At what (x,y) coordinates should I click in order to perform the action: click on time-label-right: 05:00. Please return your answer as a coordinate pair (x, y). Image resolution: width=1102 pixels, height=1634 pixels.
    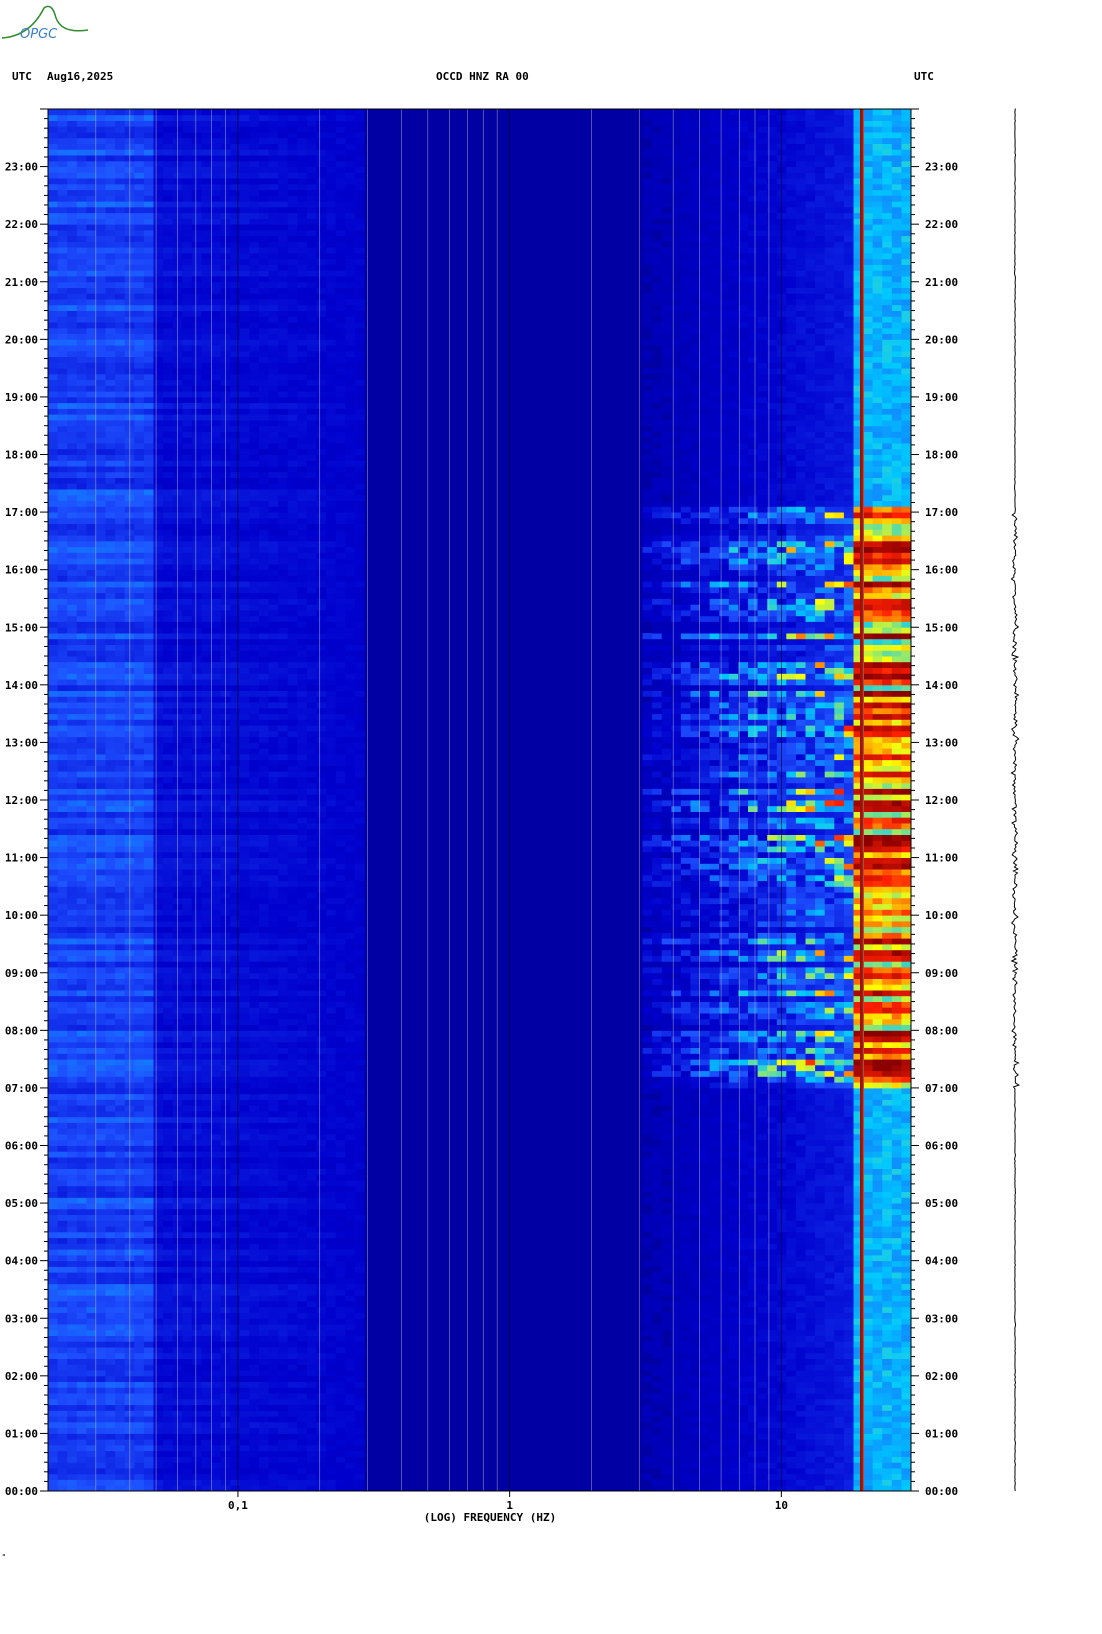
    Looking at the image, I should click on (941, 1203).